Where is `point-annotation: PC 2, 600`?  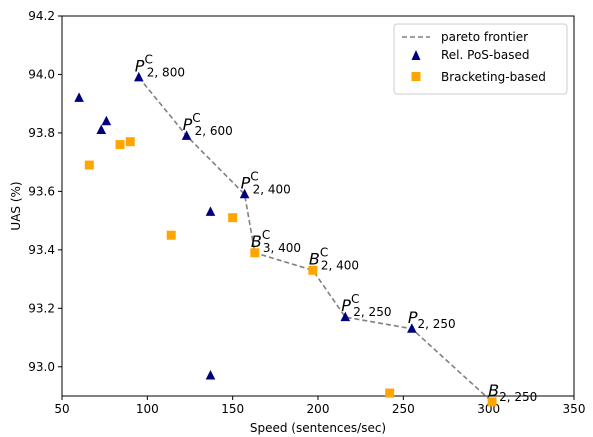 point-annotation: PC 2, 600 is located at coordinates (208, 124).